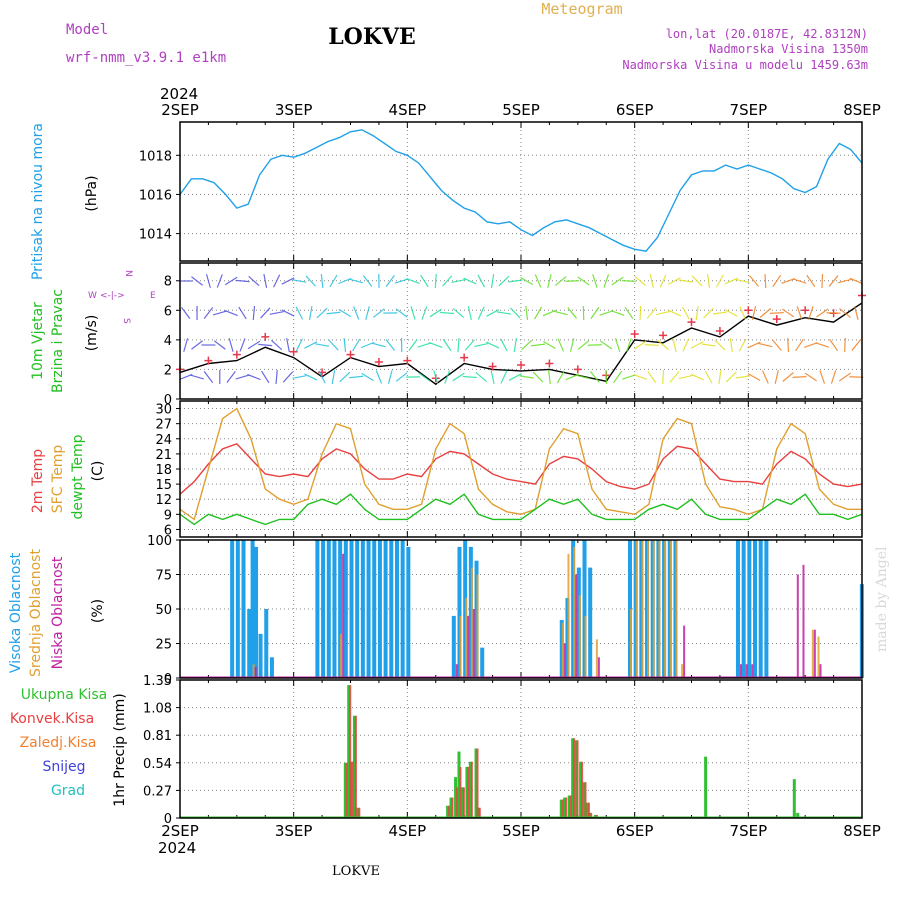 The width and height of the screenshot is (900, 900). I want to click on panel-precip: 0 0.27 0.54 0.81 1.08 1.35, so click(503, 750).